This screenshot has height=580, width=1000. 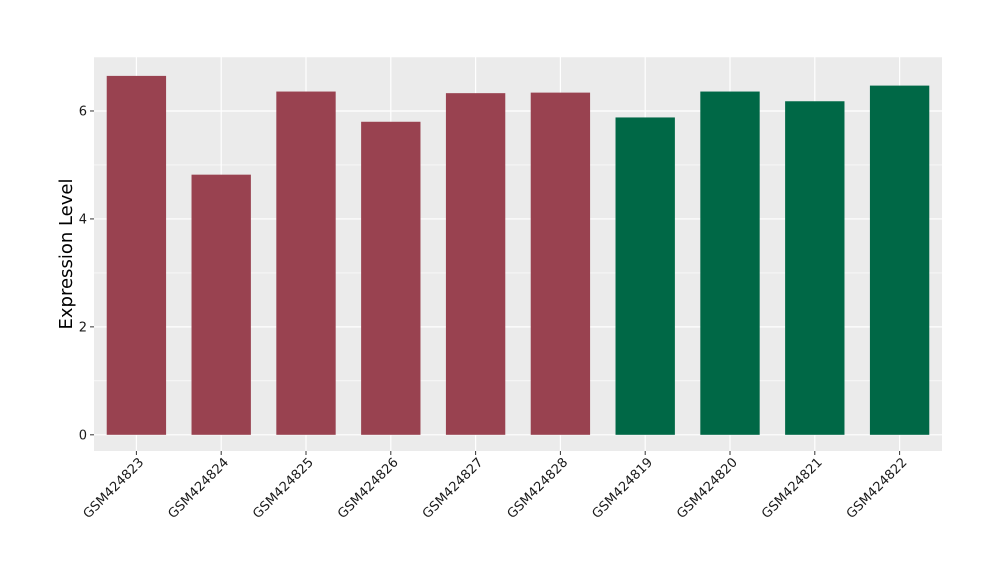 What do you see at coordinates (198, 488) in the screenshot?
I see `x-tick-label: GSM424824` at bounding box center [198, 488].